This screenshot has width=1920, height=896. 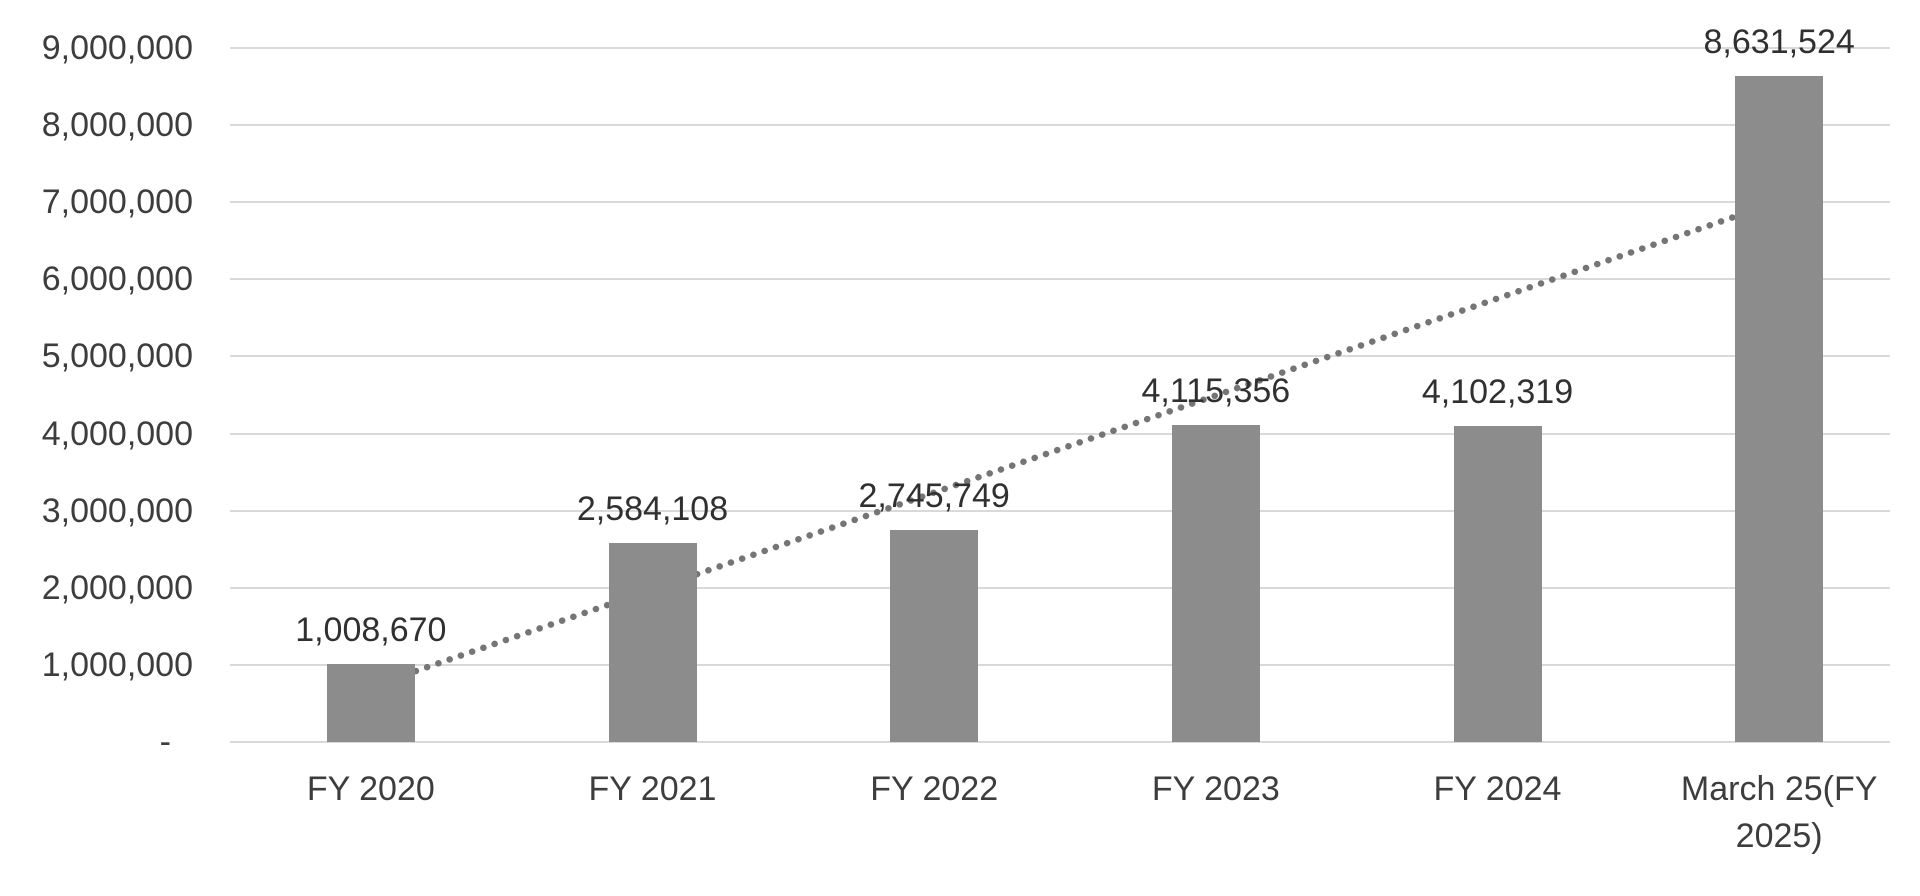 What do you see at coordinates (652, 508) in the screenshot?
I see `bar-value-label: 2,584,108` at bounding box center [652, 508].